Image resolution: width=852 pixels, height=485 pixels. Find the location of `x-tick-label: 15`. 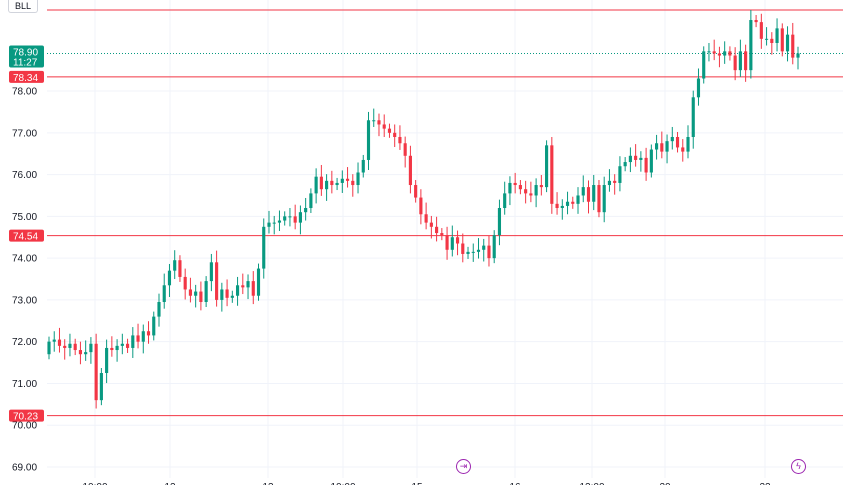

x-tick-label: 15 is located at coordinates (417, 483).